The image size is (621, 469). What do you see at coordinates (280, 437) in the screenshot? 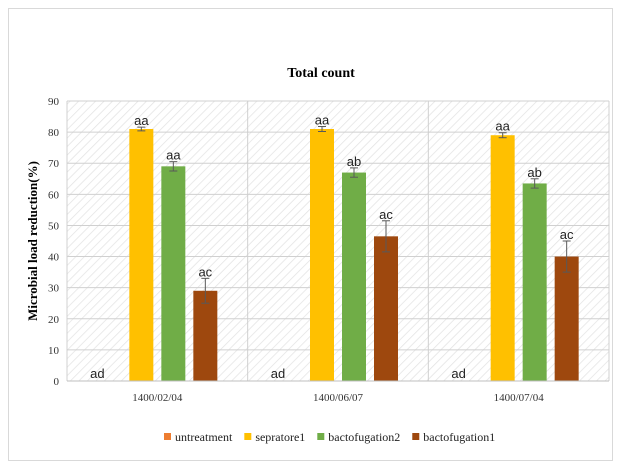
I see `legend-label: sepratore1` at bounding box center [280, 437].